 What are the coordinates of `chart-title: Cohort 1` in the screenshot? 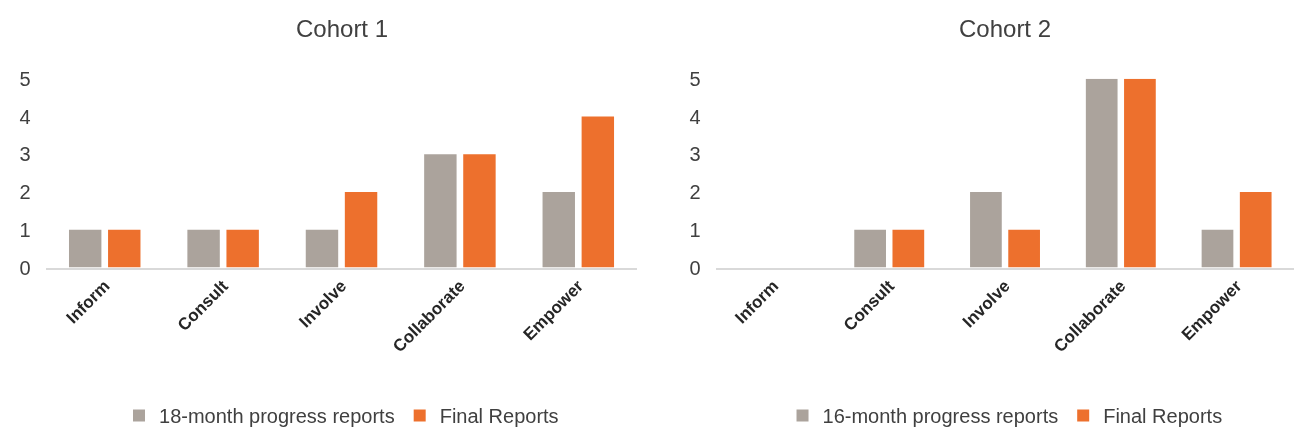 It's located at (342, 28).